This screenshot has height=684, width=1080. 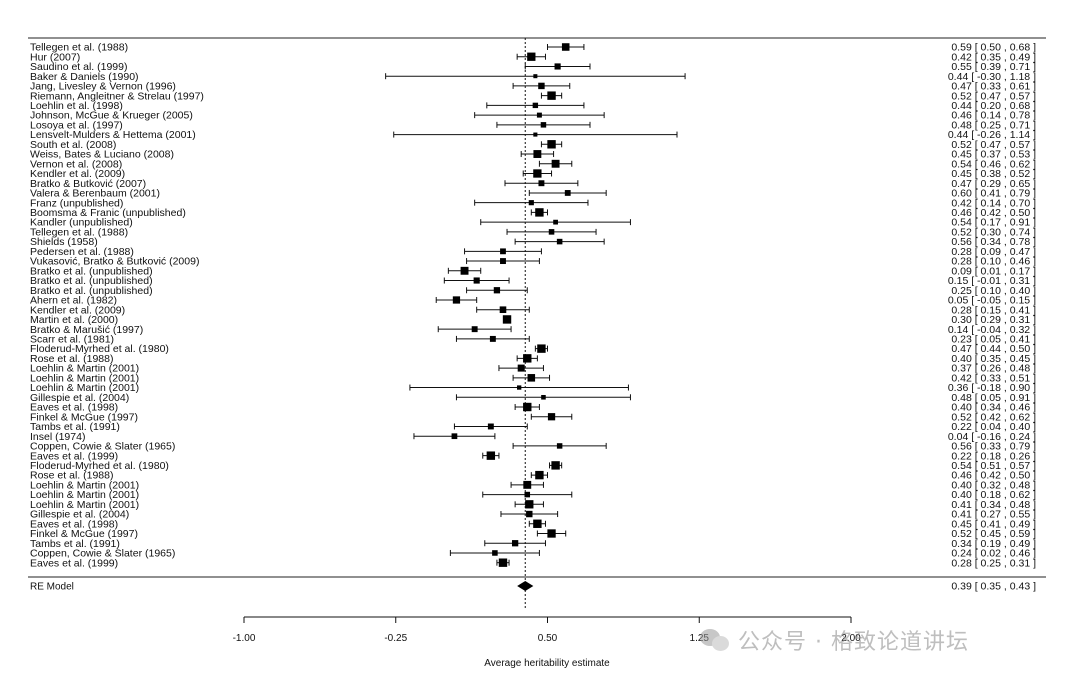 I want to click on estimate-text: 0.44 [ -0.30 , 1.18 ], so click(x=992, y=77).